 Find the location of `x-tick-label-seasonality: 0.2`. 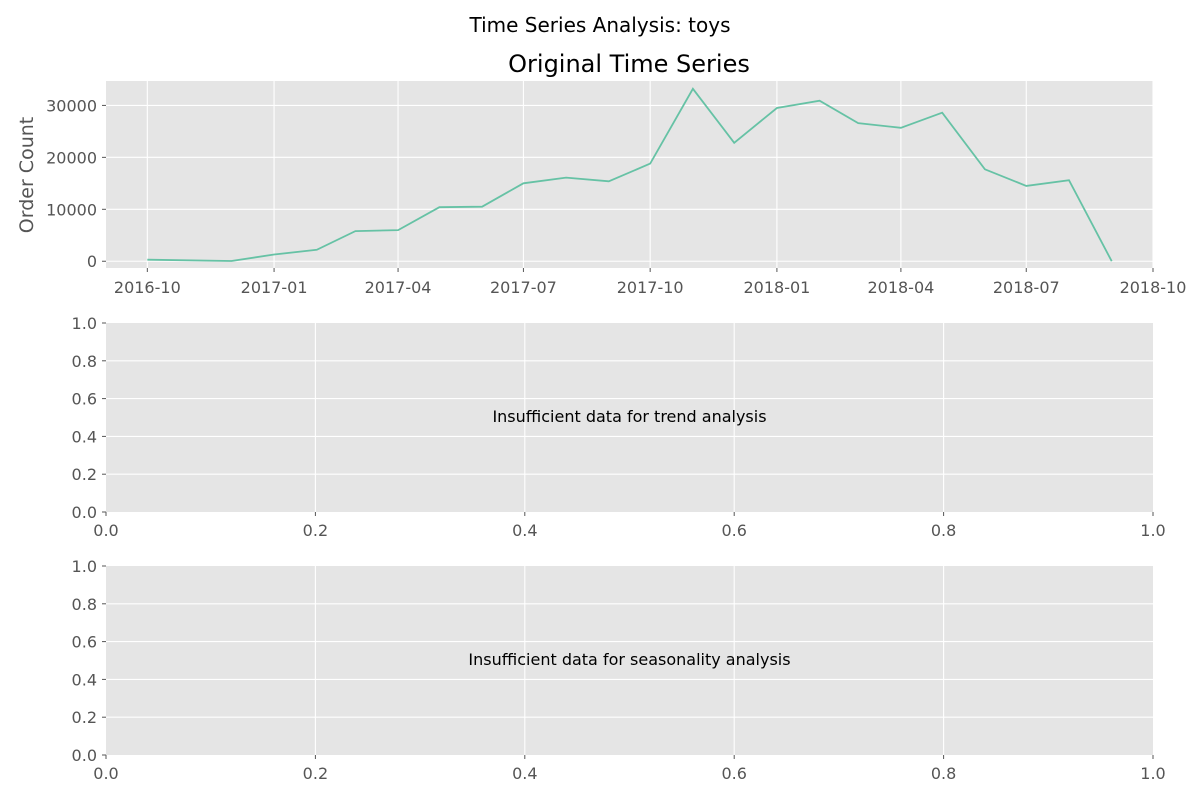

x-tick-label-seasonality: 0.2 is located at coordinates (315, 773).